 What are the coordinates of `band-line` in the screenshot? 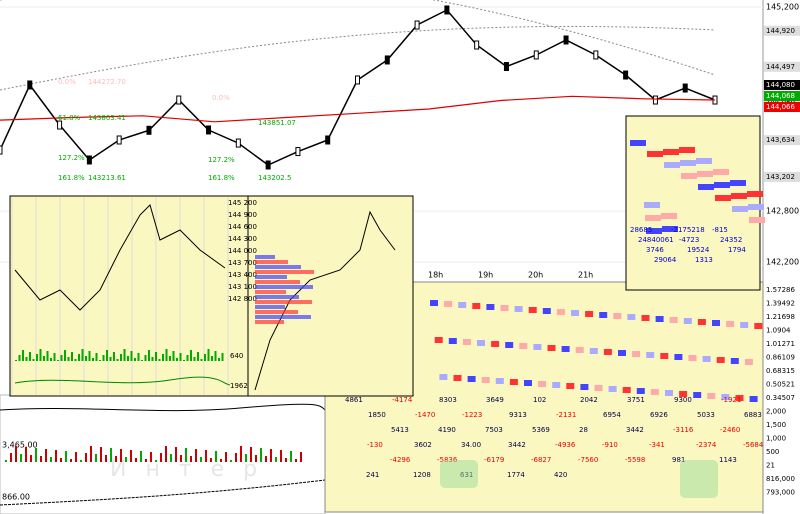 It's located at (358, 38).